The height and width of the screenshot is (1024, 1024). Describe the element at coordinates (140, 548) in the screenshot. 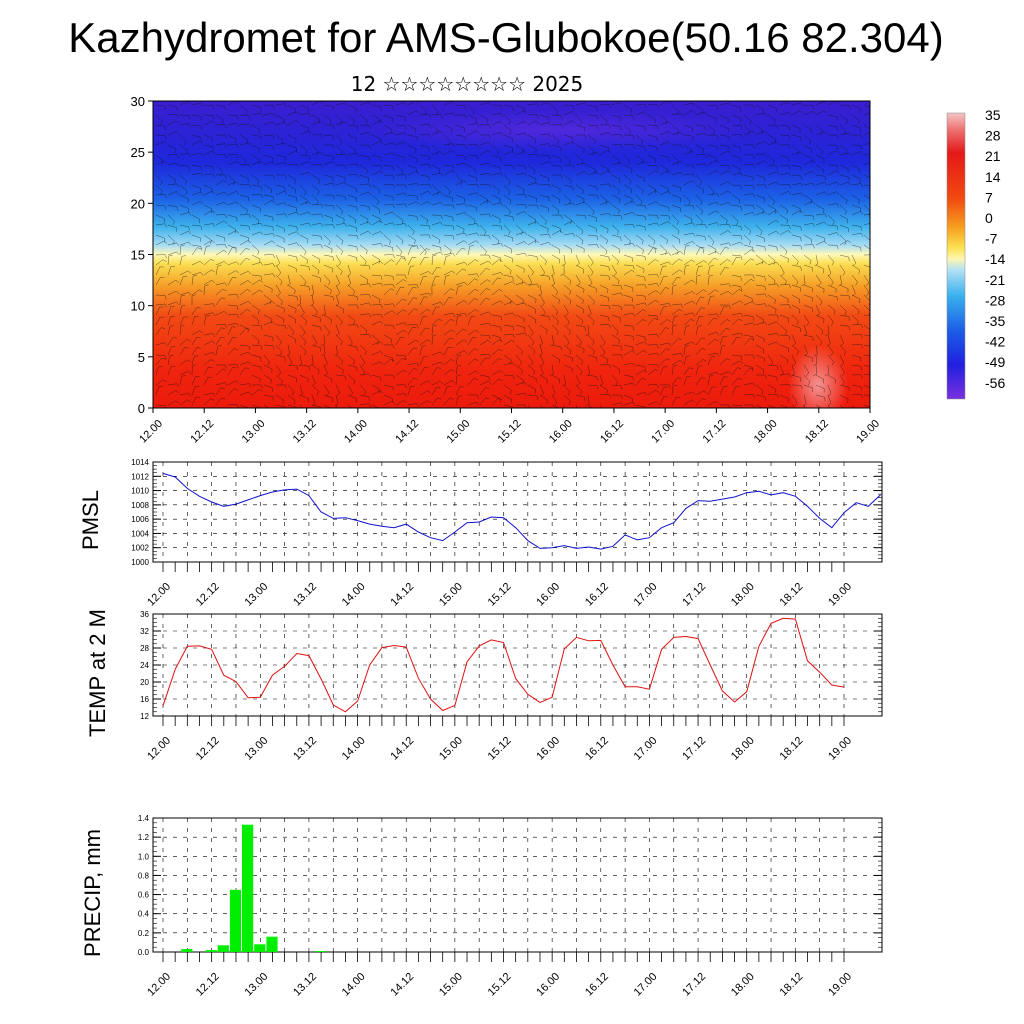

I see `y-tick-label: 1002` at that location.